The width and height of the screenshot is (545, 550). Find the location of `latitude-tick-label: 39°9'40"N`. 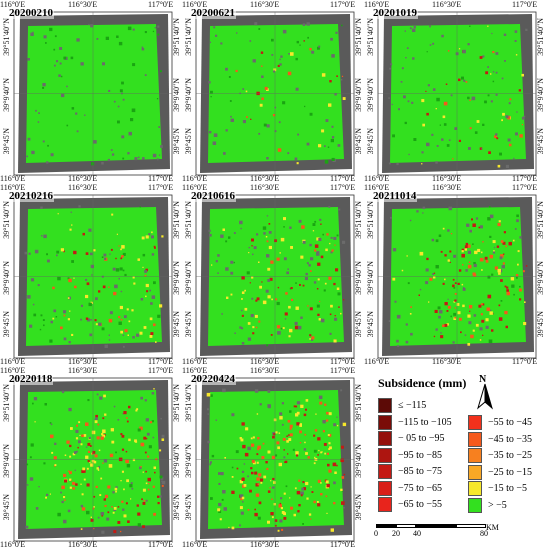

latitude-tick-label: 39°9'40"N is located at coordinates (6, 95).